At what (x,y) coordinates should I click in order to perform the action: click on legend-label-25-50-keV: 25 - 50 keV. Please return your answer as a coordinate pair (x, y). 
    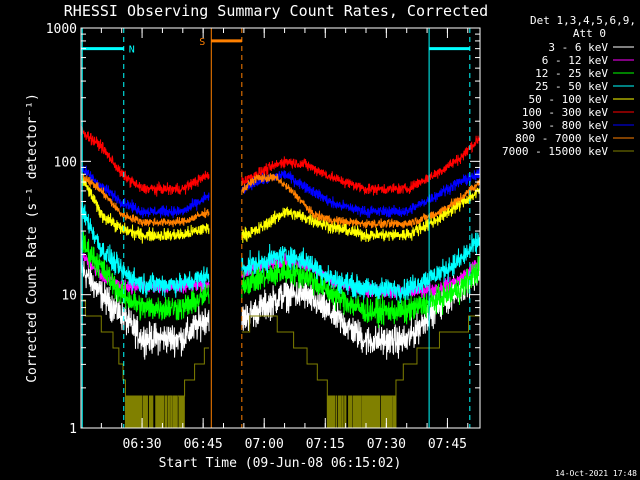
    Looking at the image, I should click on (571, 86).